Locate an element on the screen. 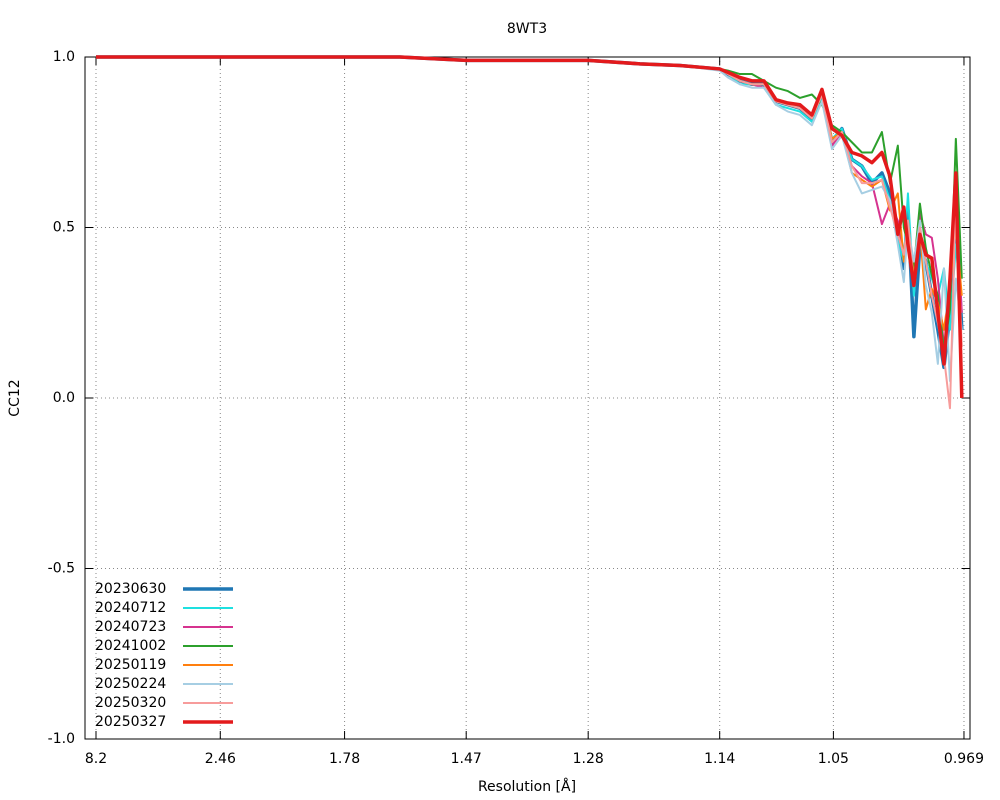 This screenshot has width=1000, height=800. legend-label: 20250320 is located at coordinates (130, 703).